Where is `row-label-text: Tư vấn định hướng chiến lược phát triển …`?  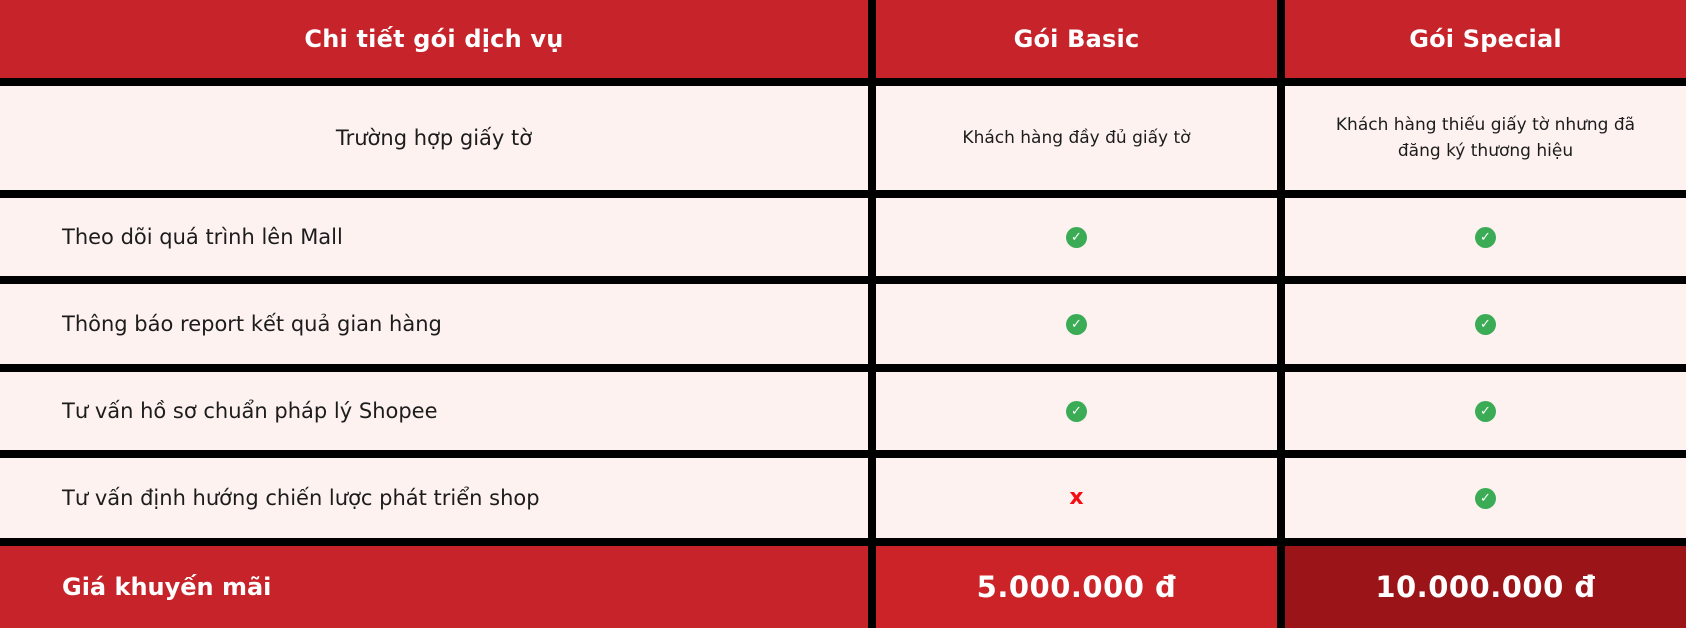
row-label-text: Tư vấn định hướng chiến lược phát triển … is located at coordinates (301, 498).